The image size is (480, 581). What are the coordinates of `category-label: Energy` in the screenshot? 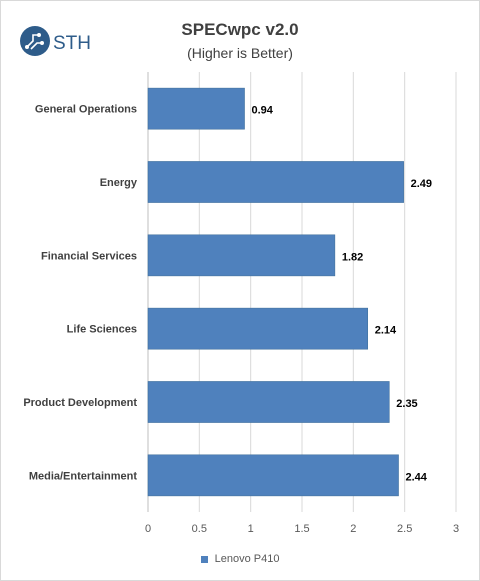 It's located at (119, 183).